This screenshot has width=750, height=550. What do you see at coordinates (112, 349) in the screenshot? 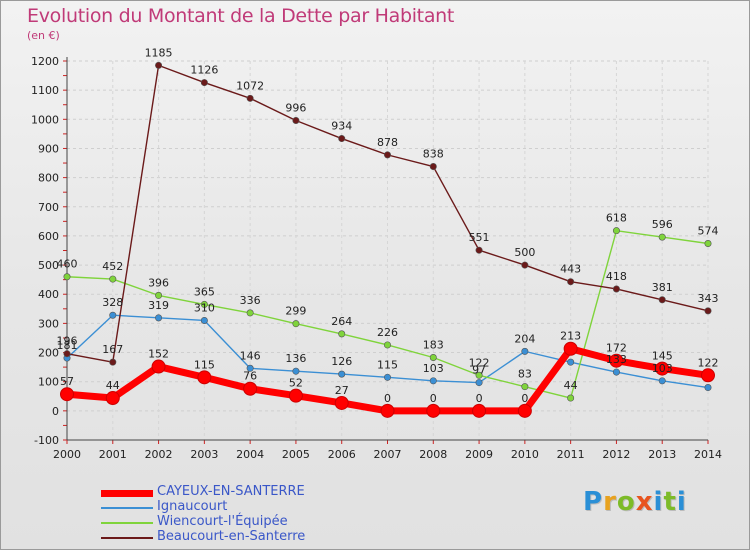
I see `data-label-beaucourt-en-santerre: 167` at bounding box center [112, 349].